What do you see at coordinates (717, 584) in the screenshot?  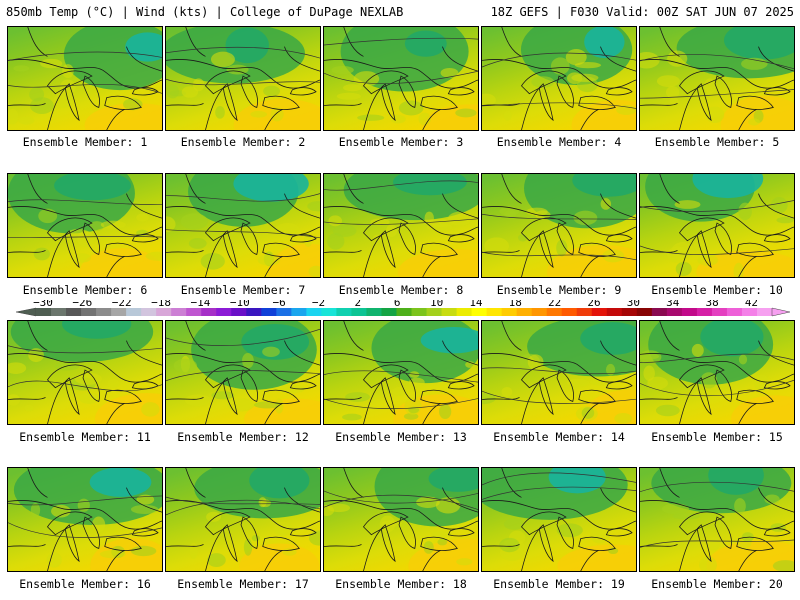 I see `ensemble-member-label: Ensemble Member: 20` at bounding box center [717, 584].